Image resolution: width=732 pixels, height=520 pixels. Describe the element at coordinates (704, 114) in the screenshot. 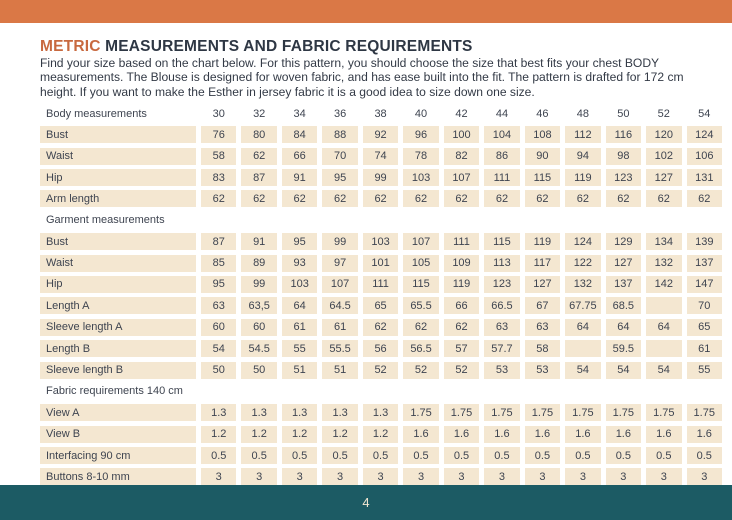

I see `size-header-cell: 54` at that location.